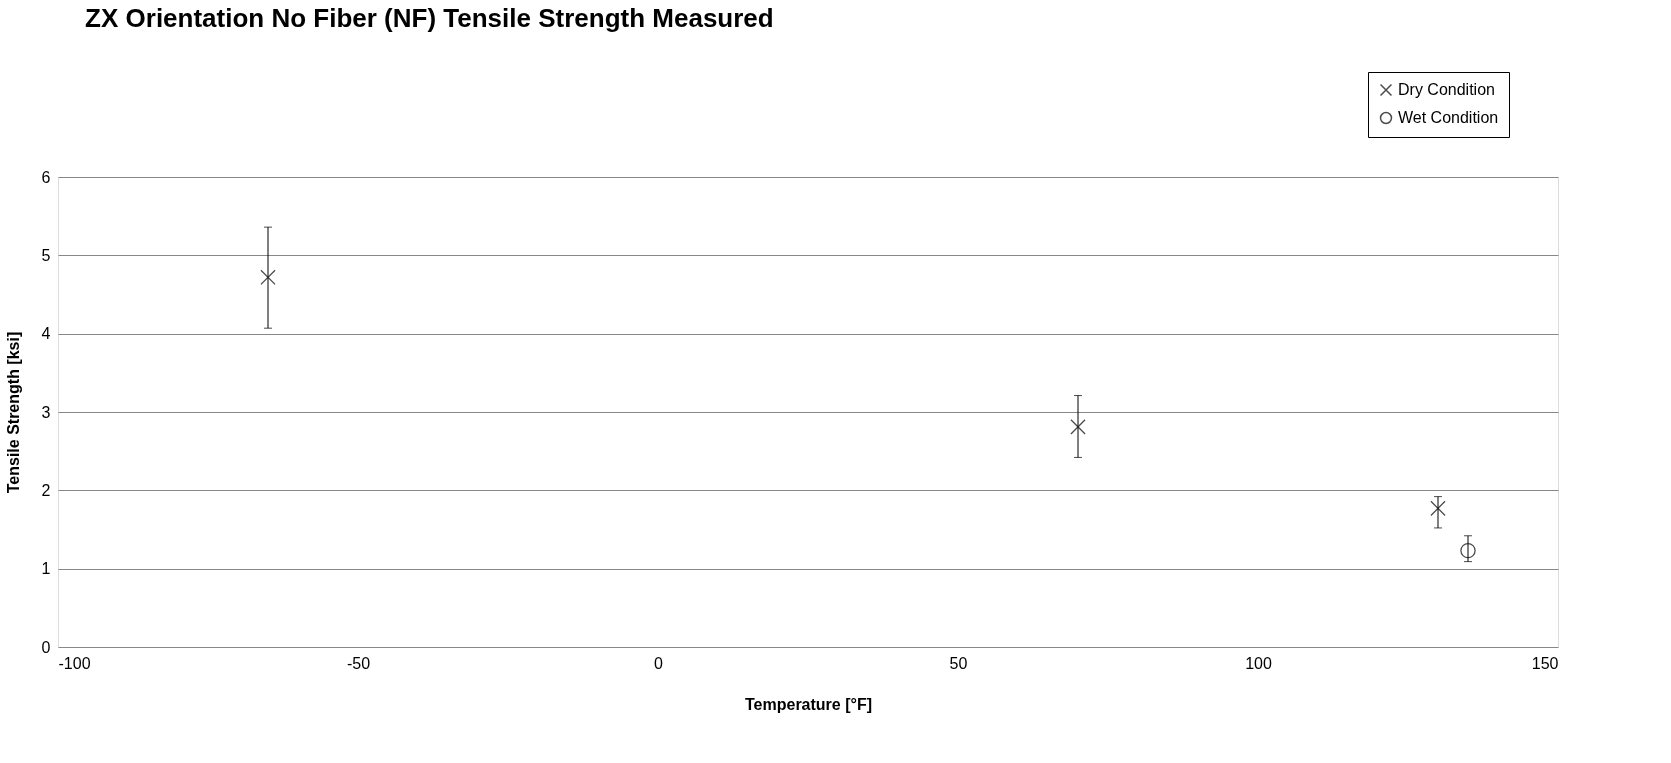 This screenshot has width=1671, height=763. What do you see at coordinates (74, 663) in the screenshot?
I see `x-tick-label: -100` at bounding box center [74, 663].